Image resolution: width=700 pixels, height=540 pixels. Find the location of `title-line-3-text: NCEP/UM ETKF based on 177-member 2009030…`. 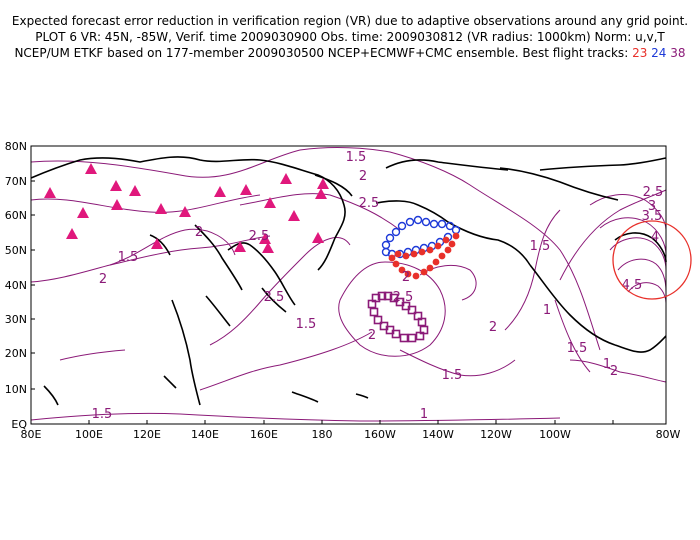

title-line-3-text: NCEP/UM ETKF based on 177-member 2009030… is located at coordinates (321, 53).